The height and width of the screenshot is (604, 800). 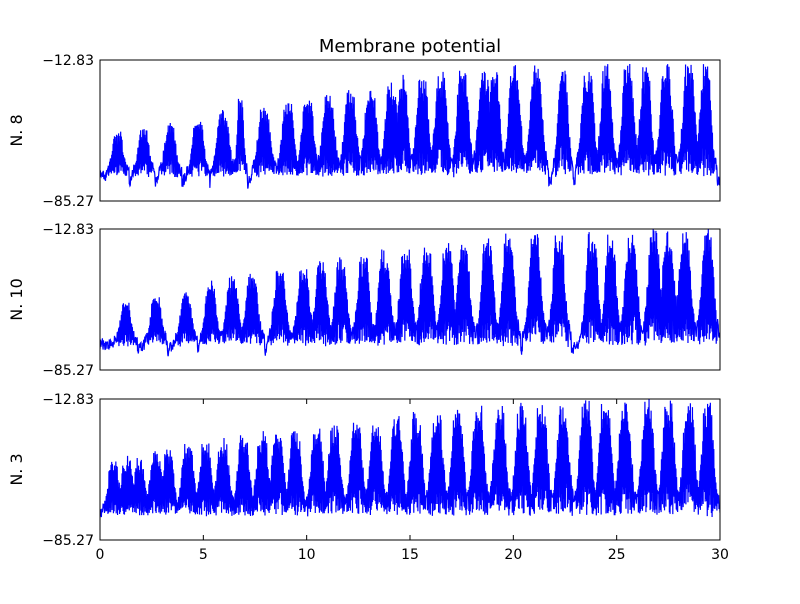 What do you see at coordinates (68, 541) in the screenshot?
I see `y-tick-label-3-1: −85.27` at bounding box center [68, 541].